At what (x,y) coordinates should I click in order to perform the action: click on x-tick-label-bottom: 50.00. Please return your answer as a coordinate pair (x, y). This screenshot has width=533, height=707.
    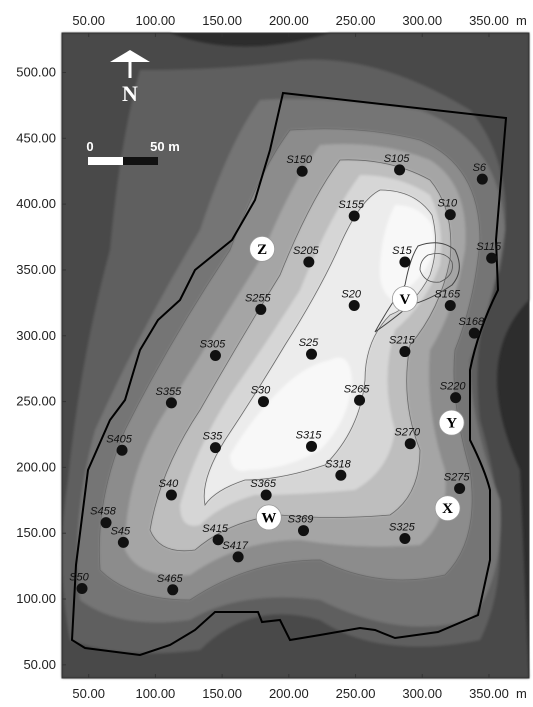
    Looking at the image, I should click on (88, 693).